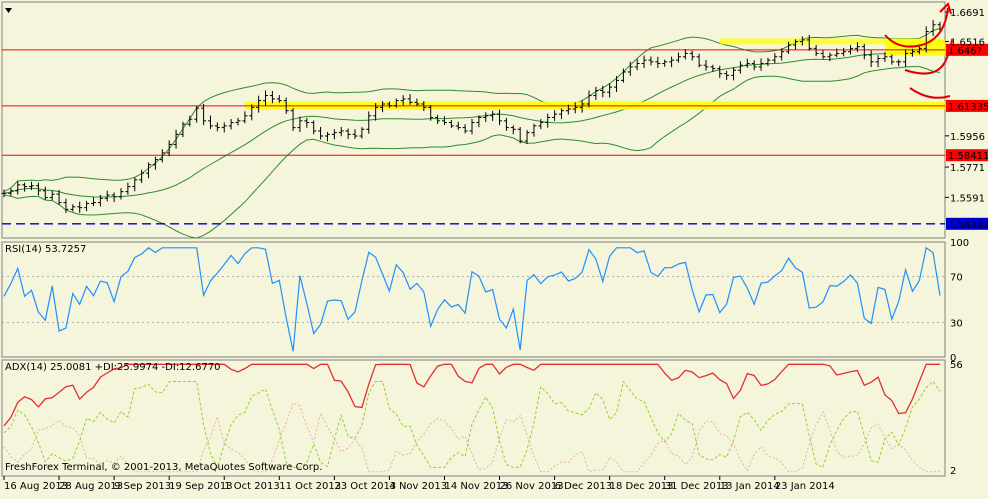 The image size is (988, 499). Describe the element at coordinates (967, 13) in the screenshot. I see `price-y-tick-label: 1.6691` at that location.